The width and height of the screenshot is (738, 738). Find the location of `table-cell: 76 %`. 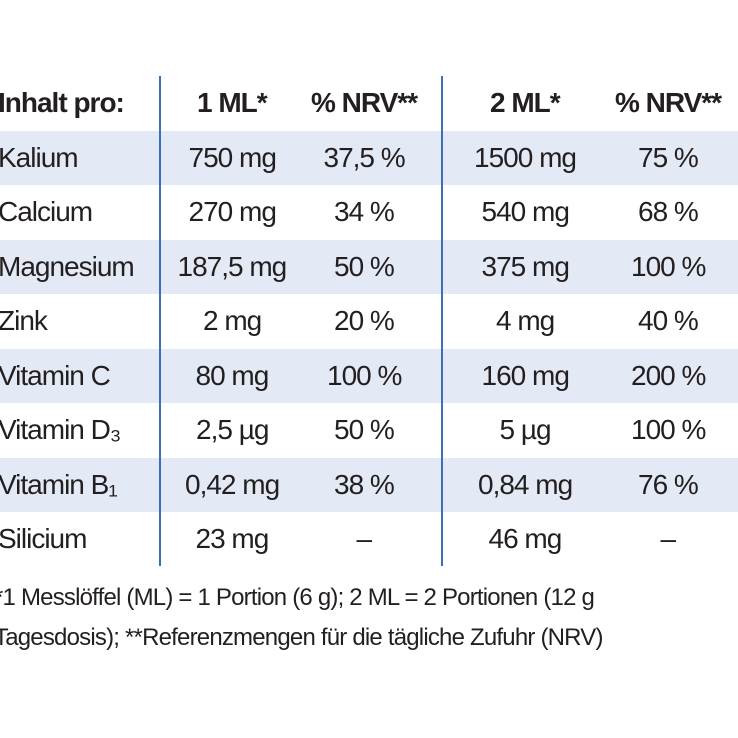

table-cell: 76 % is located at coordinates (668, 484).